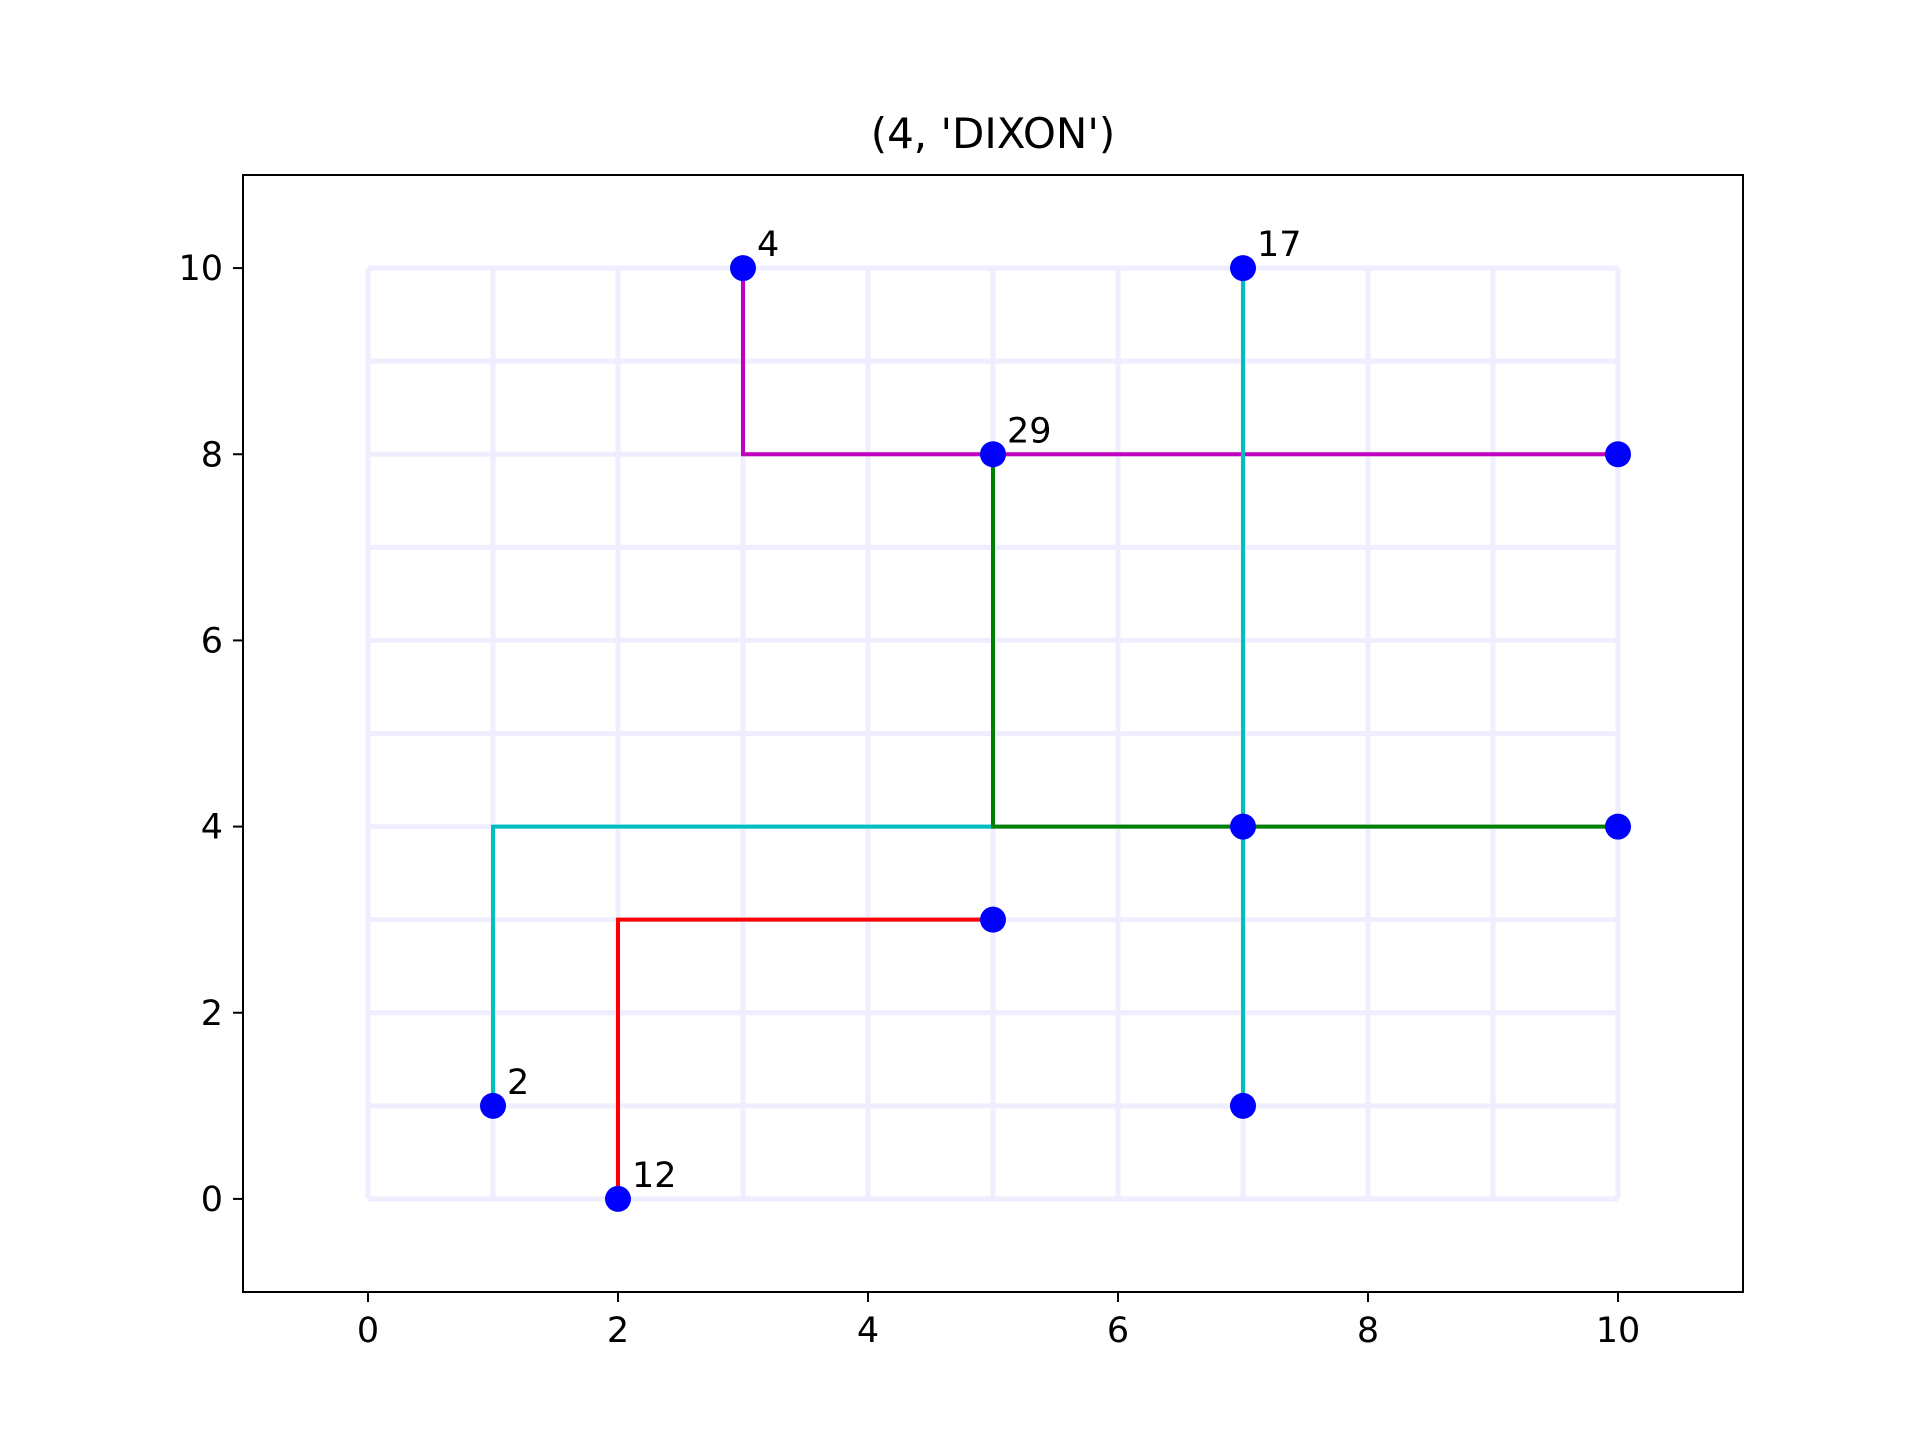 The width and height of the screenshot is (1920, 1440). I want to click on y-tick-label: 4, so click(212, 828).